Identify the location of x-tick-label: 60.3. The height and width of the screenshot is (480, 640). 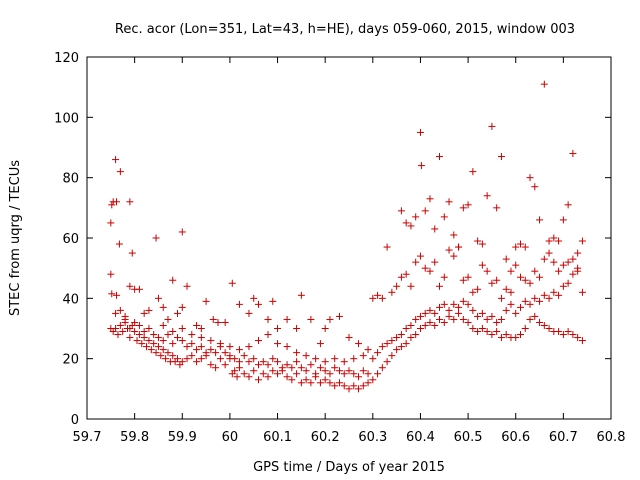
(372, 437).